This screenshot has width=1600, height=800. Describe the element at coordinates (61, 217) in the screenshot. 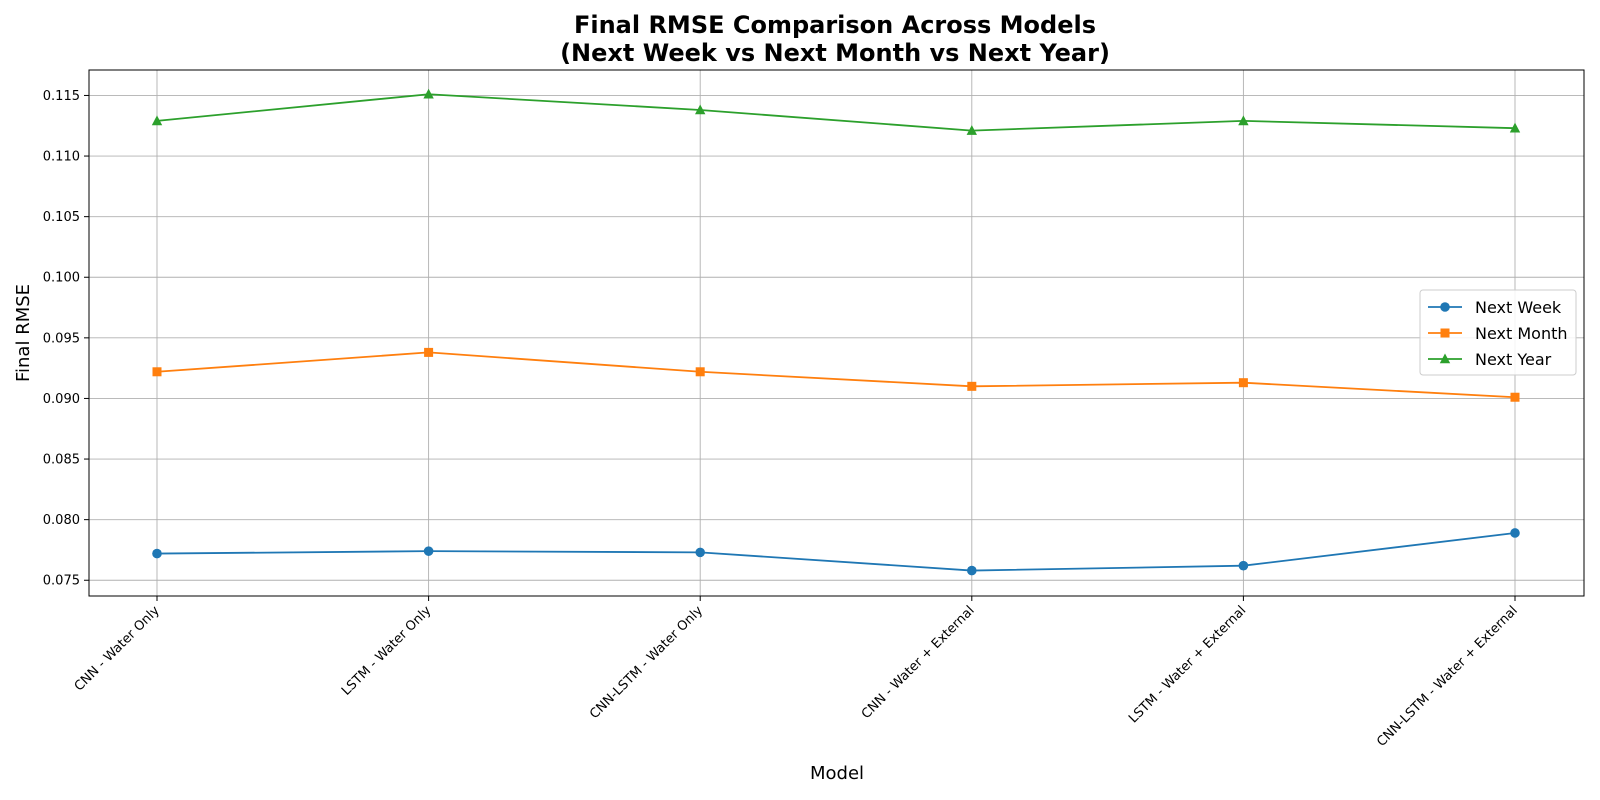

I see `y-tick-label: 0.105` at that location.